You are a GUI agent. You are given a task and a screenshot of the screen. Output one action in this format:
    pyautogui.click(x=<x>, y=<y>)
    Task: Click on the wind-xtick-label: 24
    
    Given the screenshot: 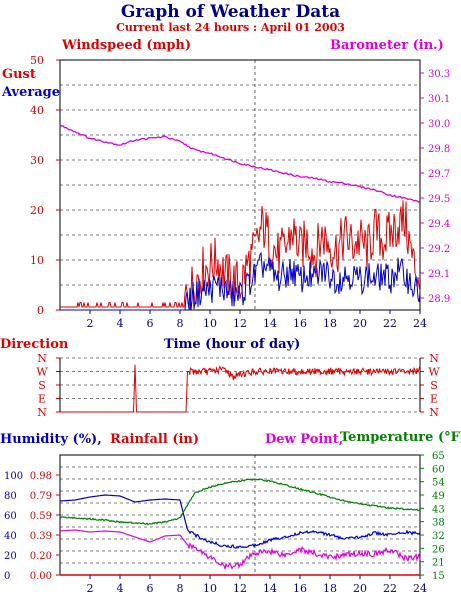 What is the action you would take?
    pyautogui.click(x=420, y=323)
    